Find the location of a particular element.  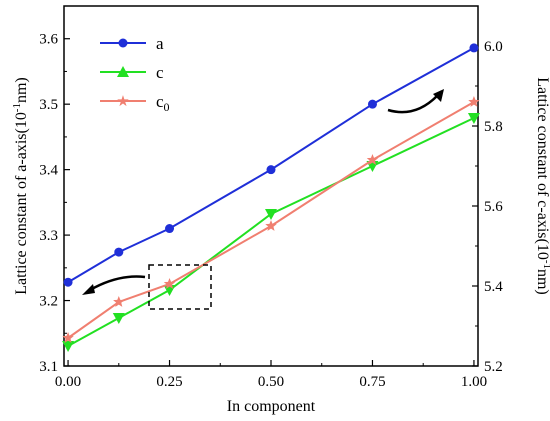

legend-marker-c0: ★ is located at coordinates (122, 101).